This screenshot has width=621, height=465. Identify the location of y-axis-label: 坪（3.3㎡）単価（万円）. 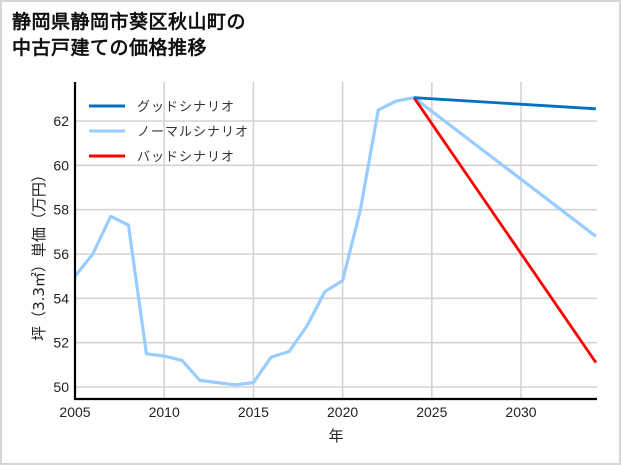
(39, 254).